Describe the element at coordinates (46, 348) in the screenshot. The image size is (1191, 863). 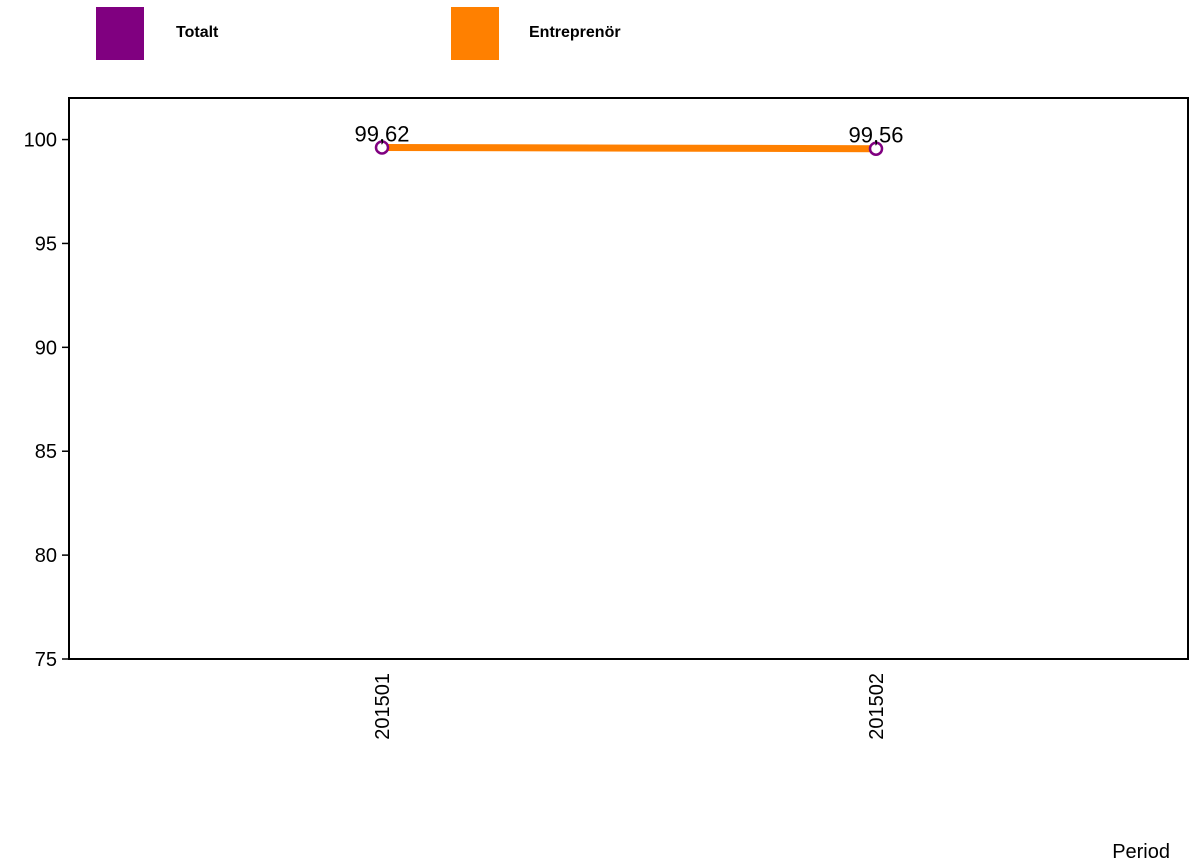
I see `y-tick-label-90: 90` at that location.